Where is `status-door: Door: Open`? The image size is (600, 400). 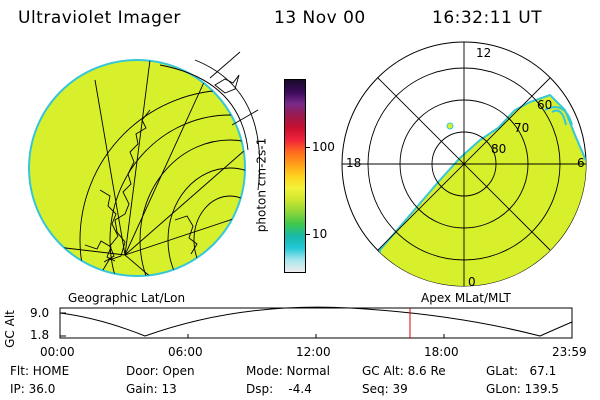
status-door: Door: Open is located at coordinates (160, 371).